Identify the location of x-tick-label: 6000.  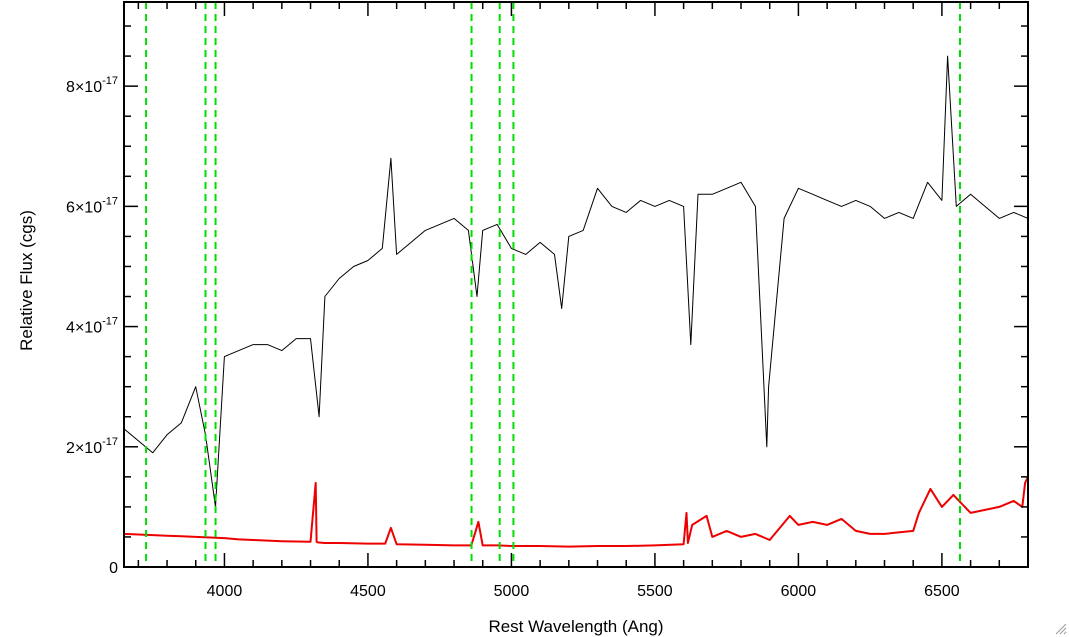
(799, 591).